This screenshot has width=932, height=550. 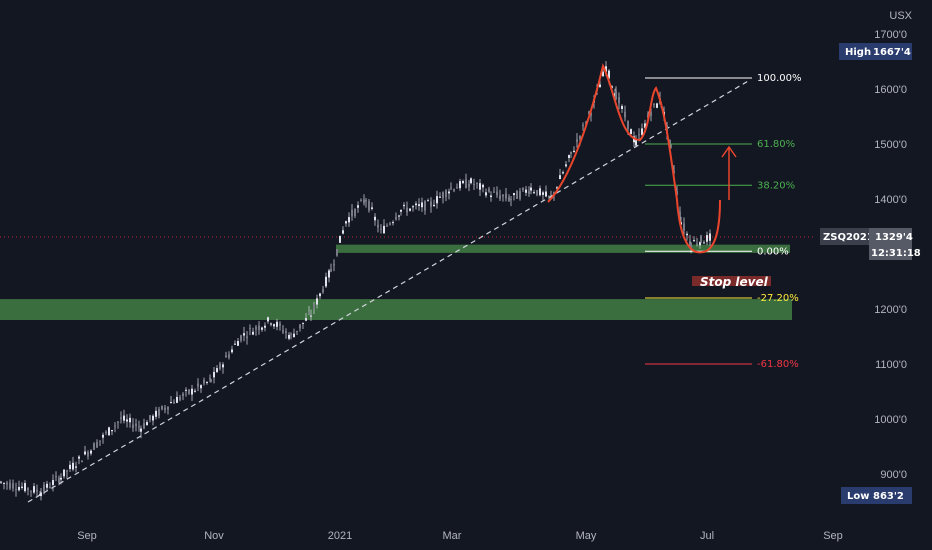 I want to click on low-label: Low, so click(x=858, y=496).